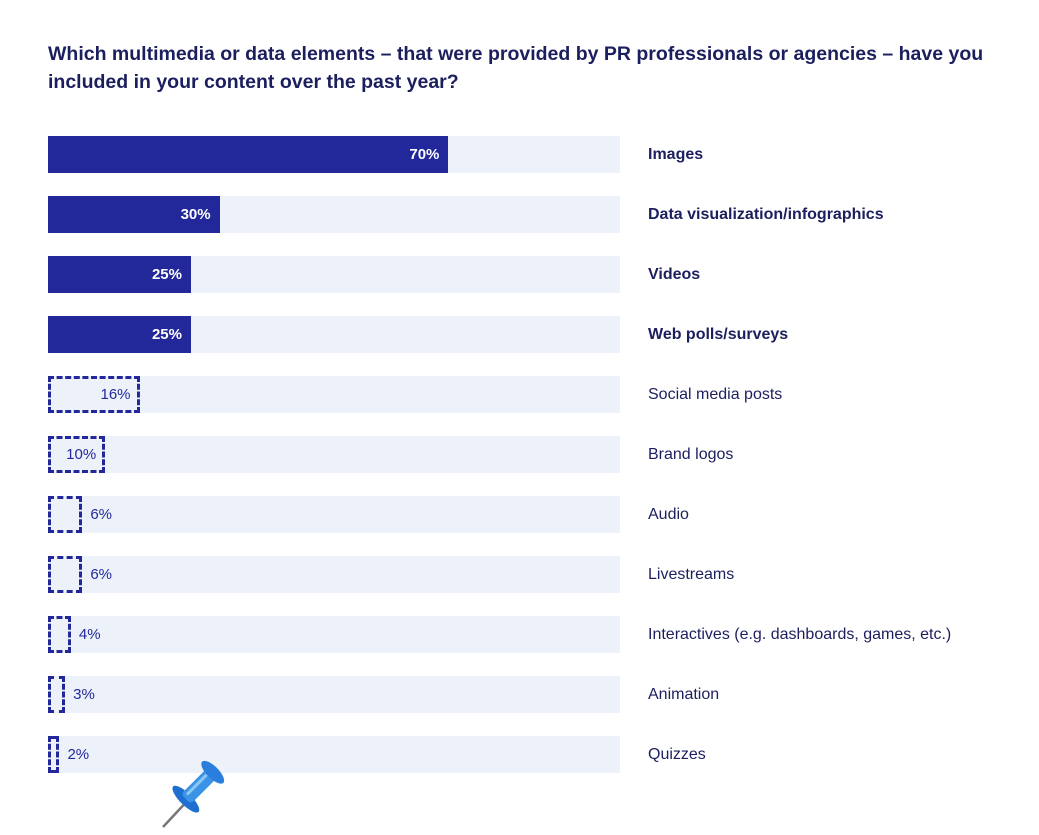 The height and width of the screenshot is (835, 1039). Describe the element at coordinates (84, 694) in the screenshot. I see `value-label: 3%` at that location.